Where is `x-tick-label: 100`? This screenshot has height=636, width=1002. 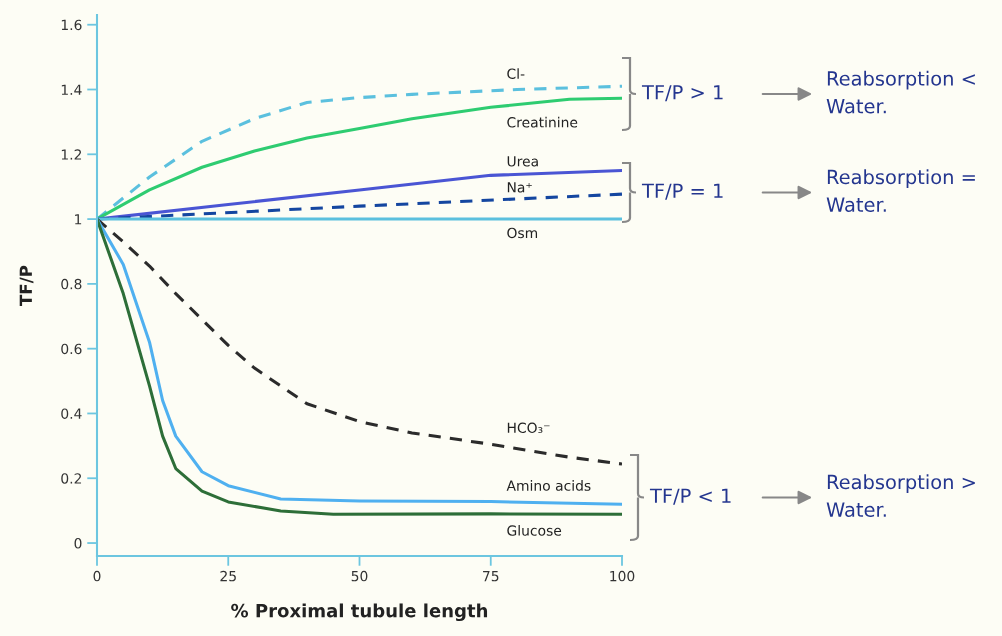
x-tick-label: 100 is located at coordinates (622, 576).